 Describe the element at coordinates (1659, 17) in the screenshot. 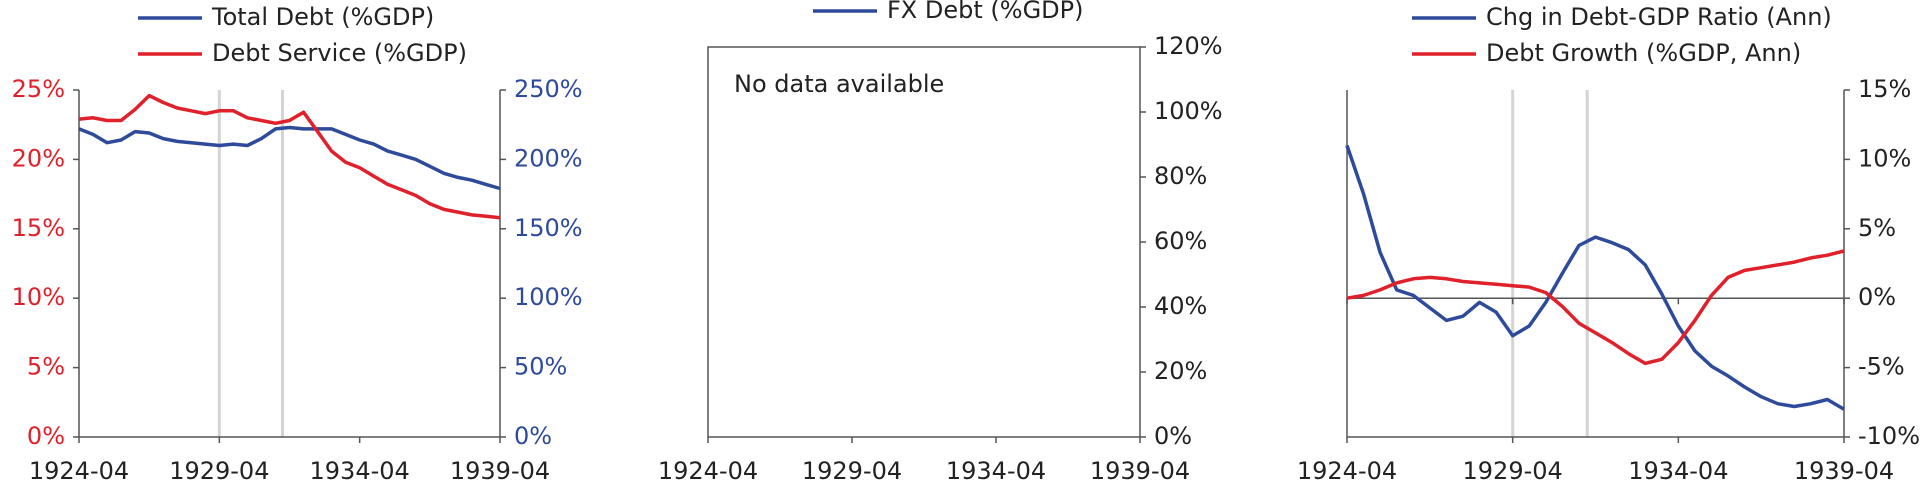

I see `legend-label: Chg in Debt-GDP Ratio (Ann)` at that location.